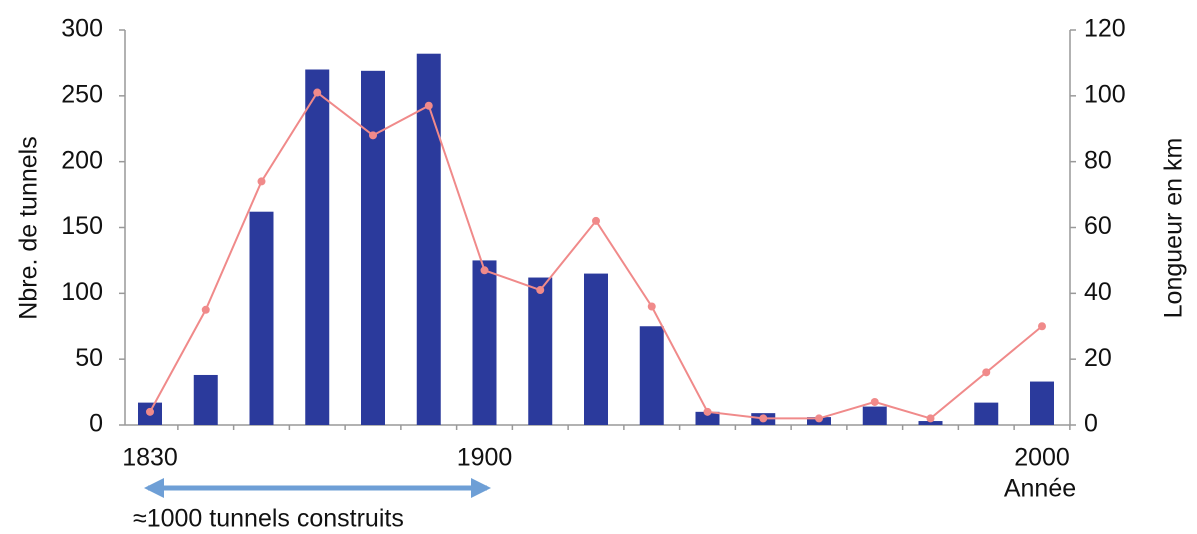  Describe the element at coordinates (1105, 29) in the screenshot. I see `y2-tick-label: 120` at that location.